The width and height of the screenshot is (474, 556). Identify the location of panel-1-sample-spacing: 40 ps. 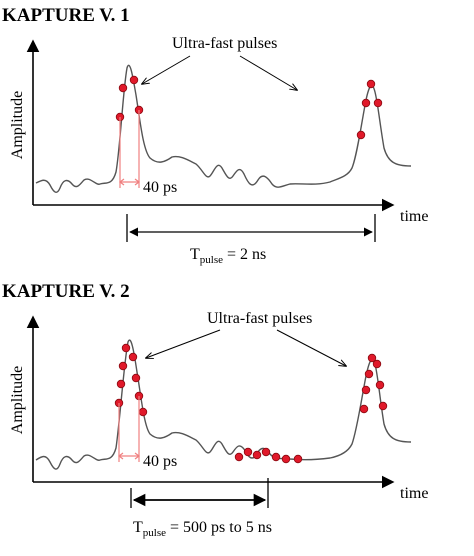
(160, 187).